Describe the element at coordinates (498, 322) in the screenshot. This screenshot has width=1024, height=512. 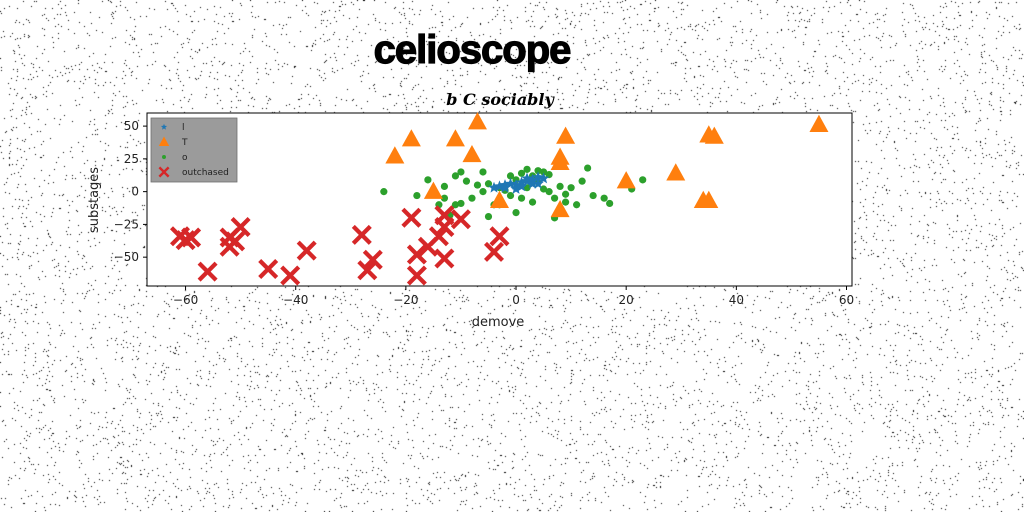
I see `x-axis-label: demove` at that location.